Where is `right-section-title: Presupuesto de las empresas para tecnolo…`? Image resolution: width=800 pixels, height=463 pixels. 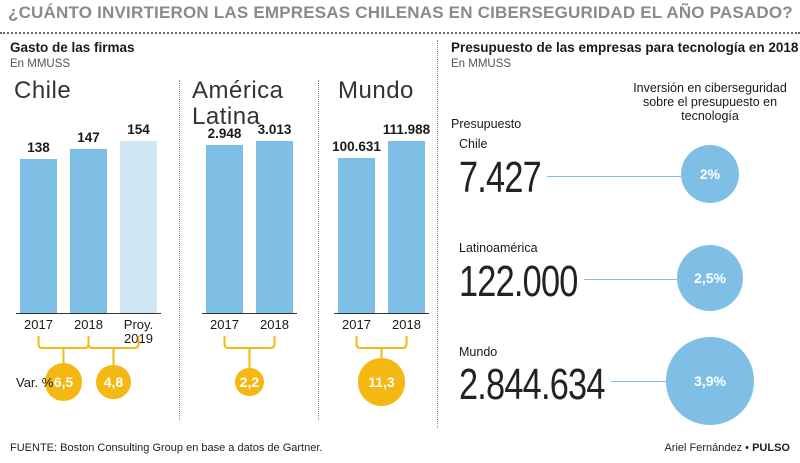
right-section-title: Presupuesto de las empresas para tecnolo… is located at coordinates (625, 47).